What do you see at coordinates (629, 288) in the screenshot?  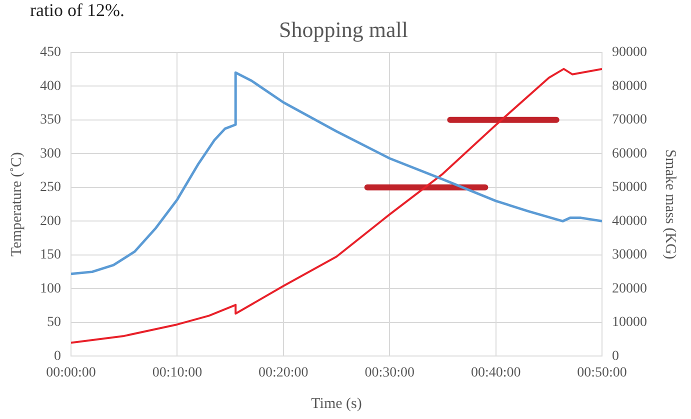 I see `y2-tick-label: 20000` at bounding box center [629, 288].